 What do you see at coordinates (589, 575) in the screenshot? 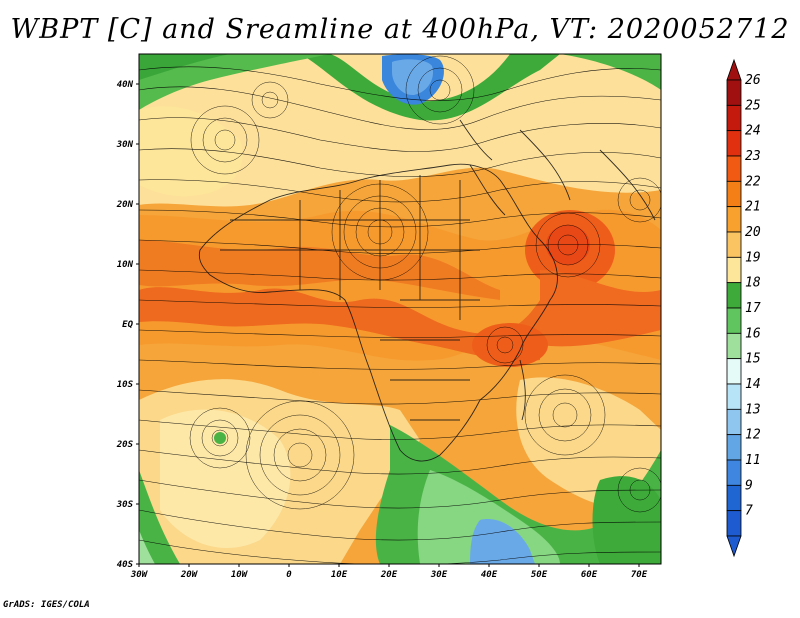
I see `lon-label-60e: 60E` at bounding box center [589, 575].